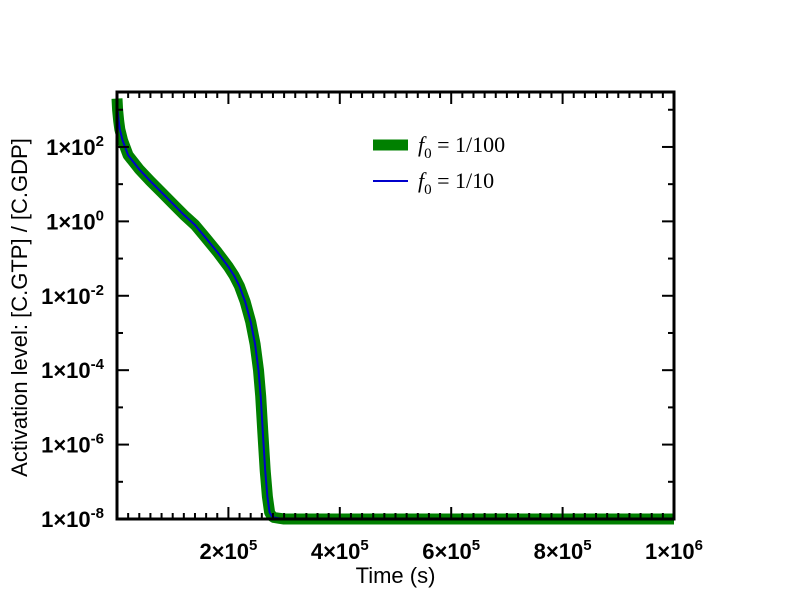 Image resolution: width=792 pixels, height=612 pixels. I want to click on x-tick-label: 2×10⁵, so click(228, 550).